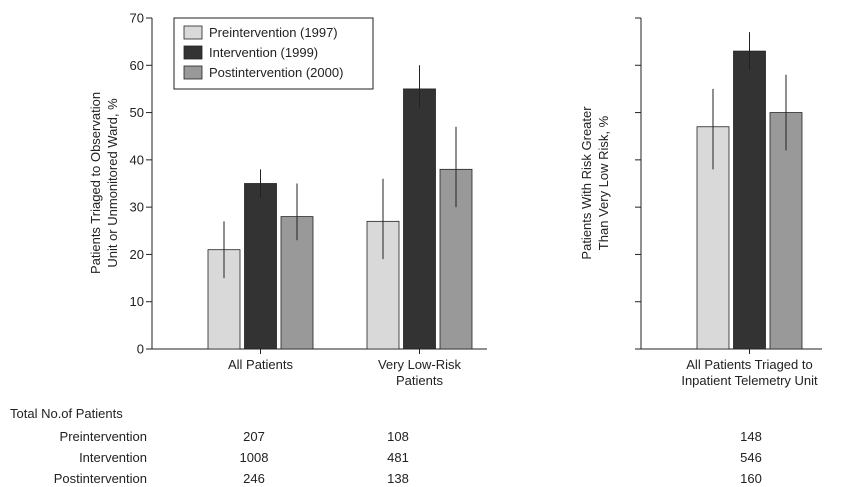 Image resolution: width=850 pixels, height=487 pixels. Describe the element at coordinates (112, 183) in the screenshot. I see `y-axis-label-line: Unit or Unmonitored Ward, %` at that location.